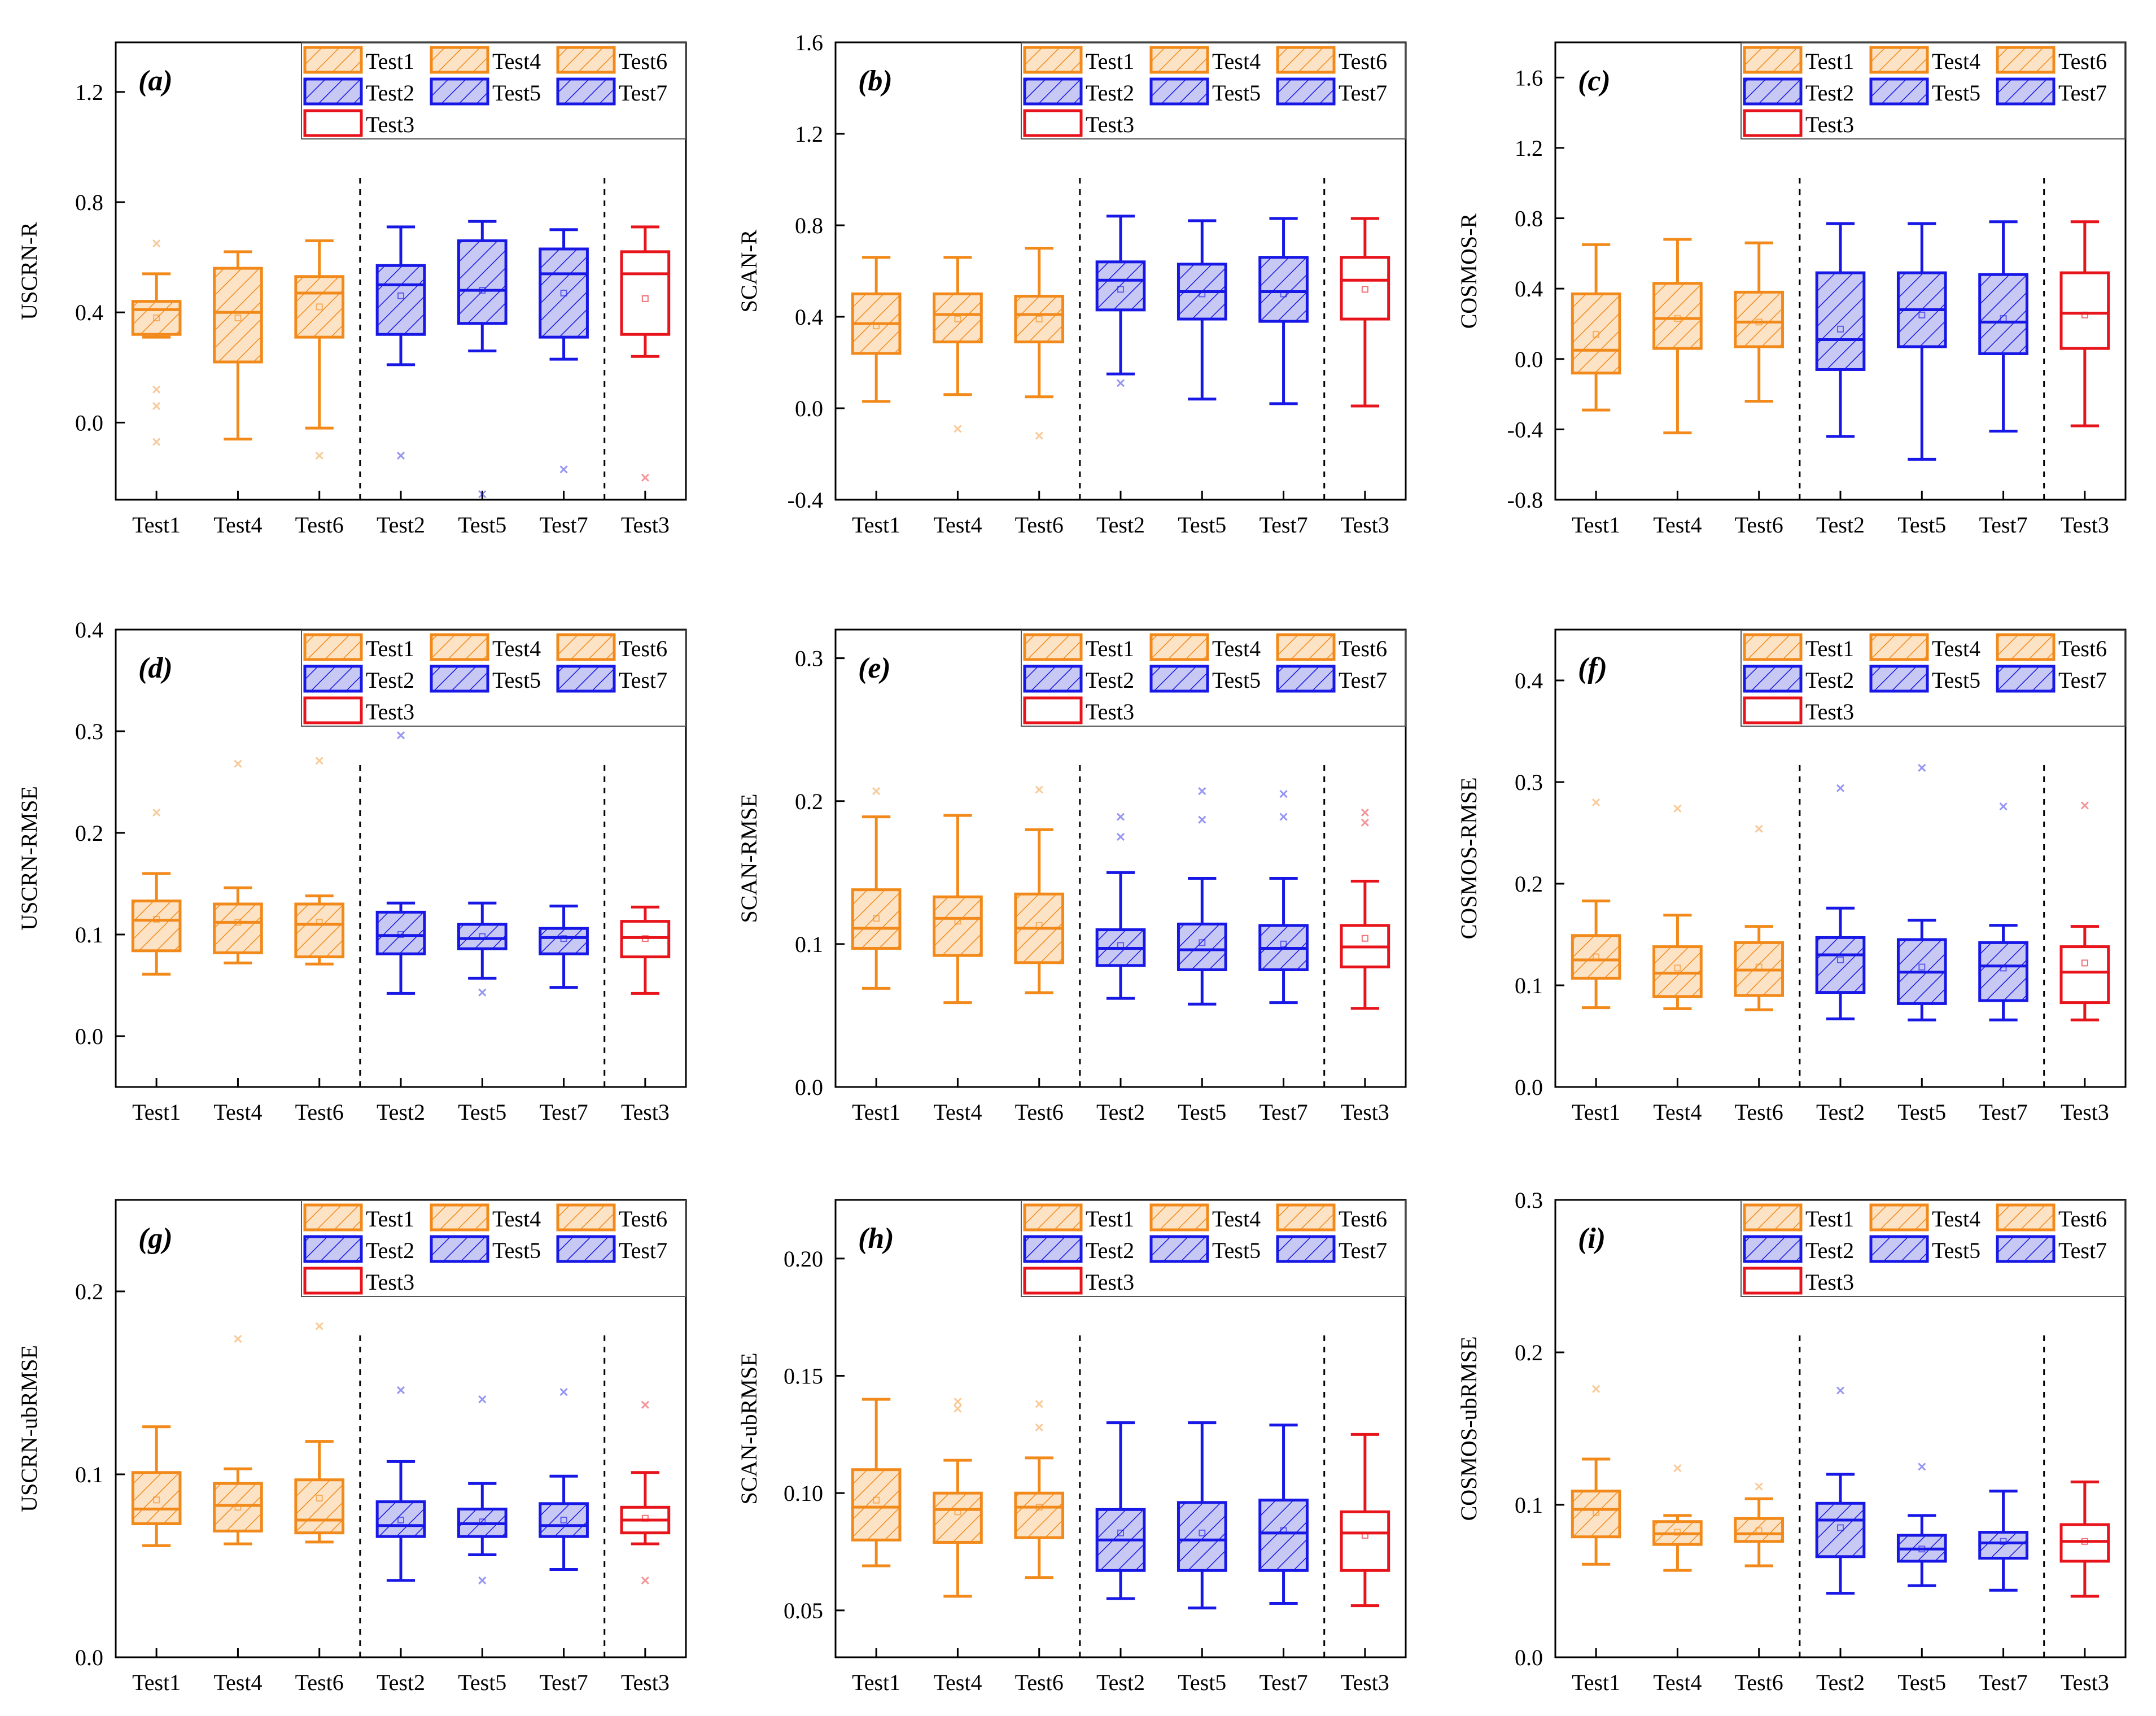  Describe the element at coordinates (1592, 1239) in the screenshot. I see `panel-label: (i)` at that location.